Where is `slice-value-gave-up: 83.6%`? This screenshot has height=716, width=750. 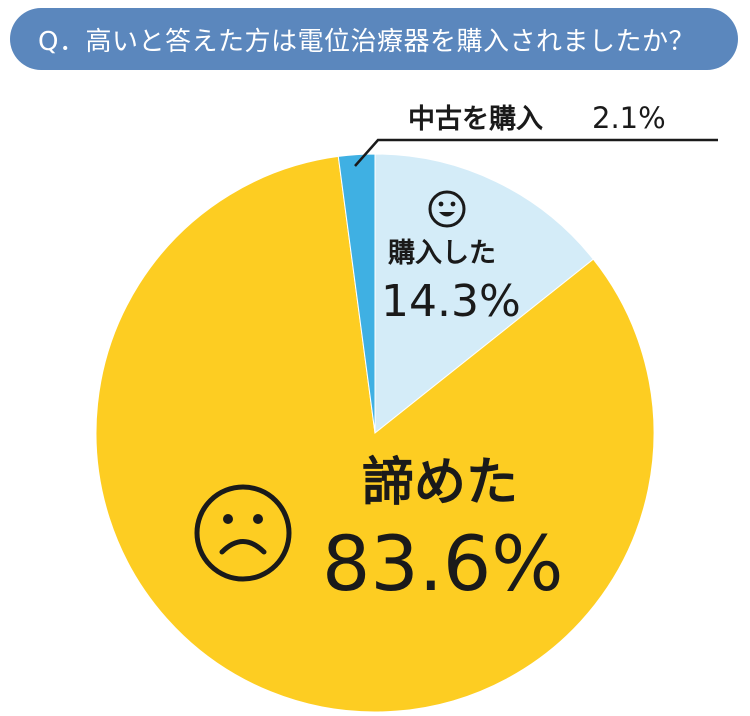
slice-value-gave-up: 83.6% is located at coordinates (442, 563).